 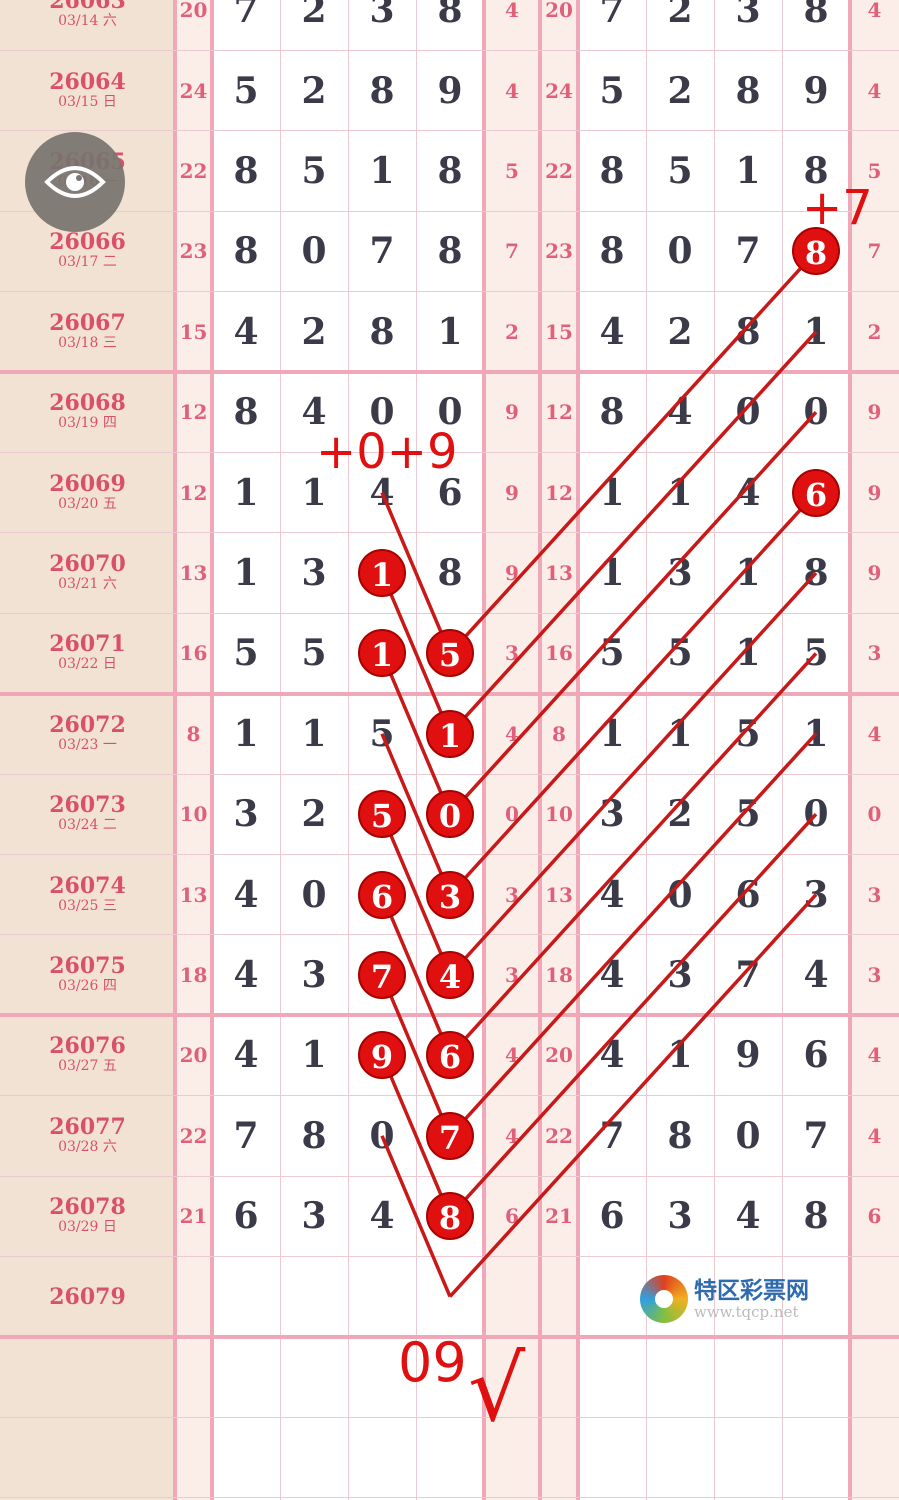 What do you see at coordinates (612, 814) in the screenshot?
I see `digit-cell-right: 3` at bounding box center [612, 814].